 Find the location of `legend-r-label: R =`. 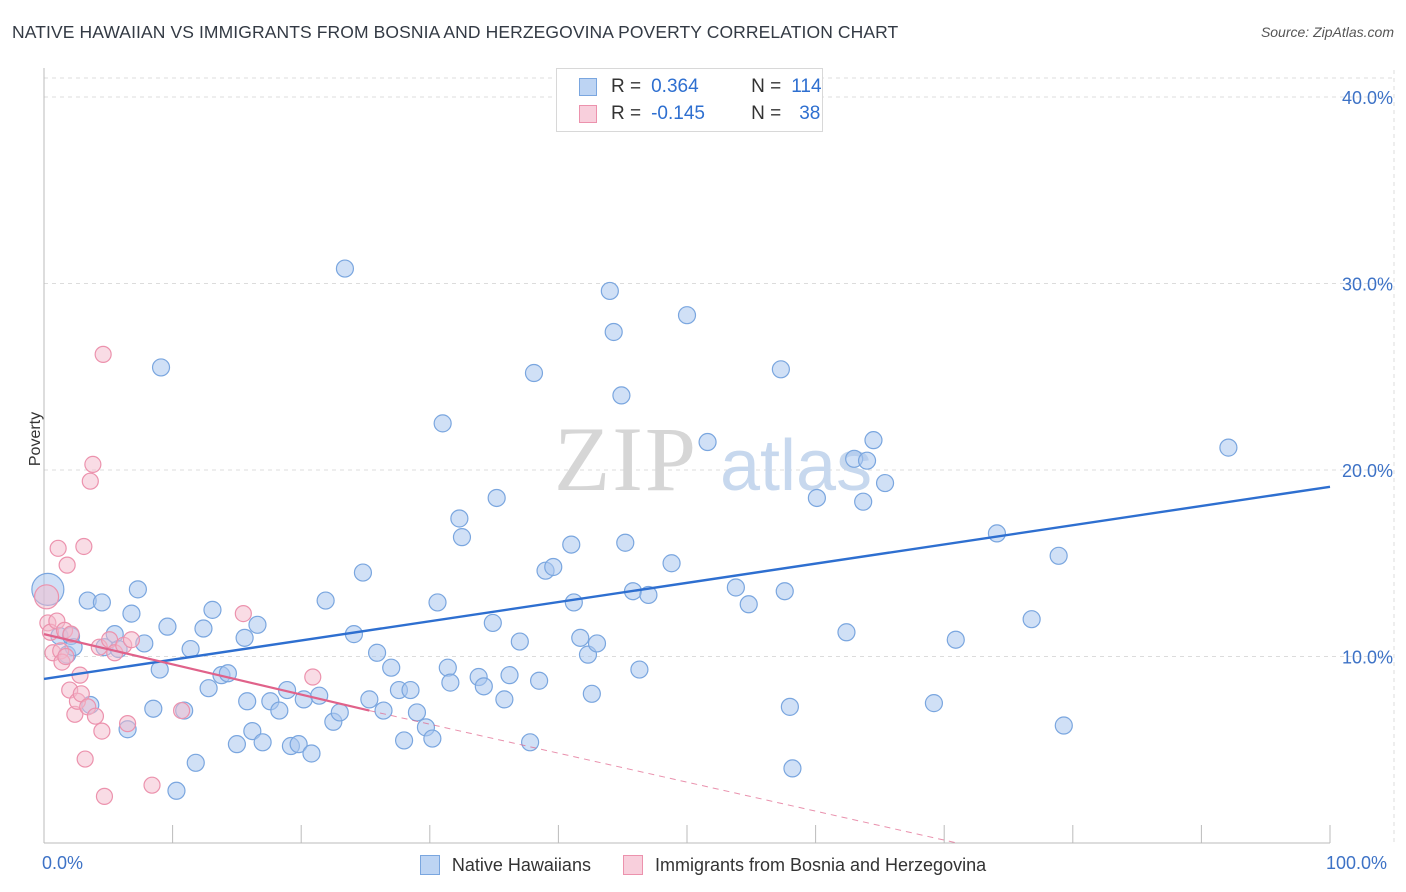

legend-r-label: R = is located at coordinates (626, 113).